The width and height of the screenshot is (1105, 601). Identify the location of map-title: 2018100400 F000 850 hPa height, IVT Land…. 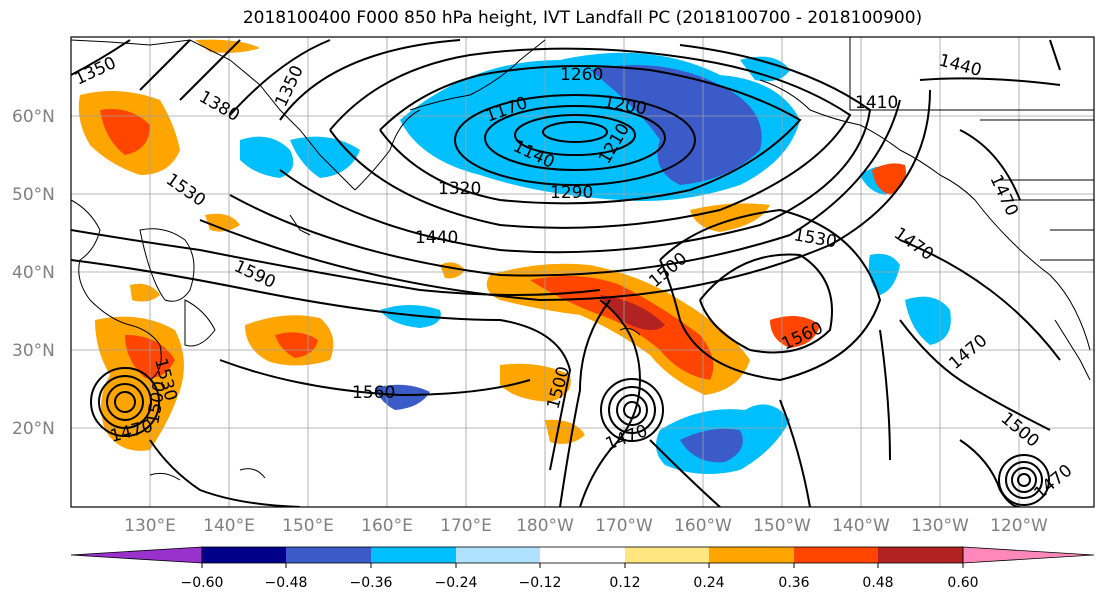
(582, 18).